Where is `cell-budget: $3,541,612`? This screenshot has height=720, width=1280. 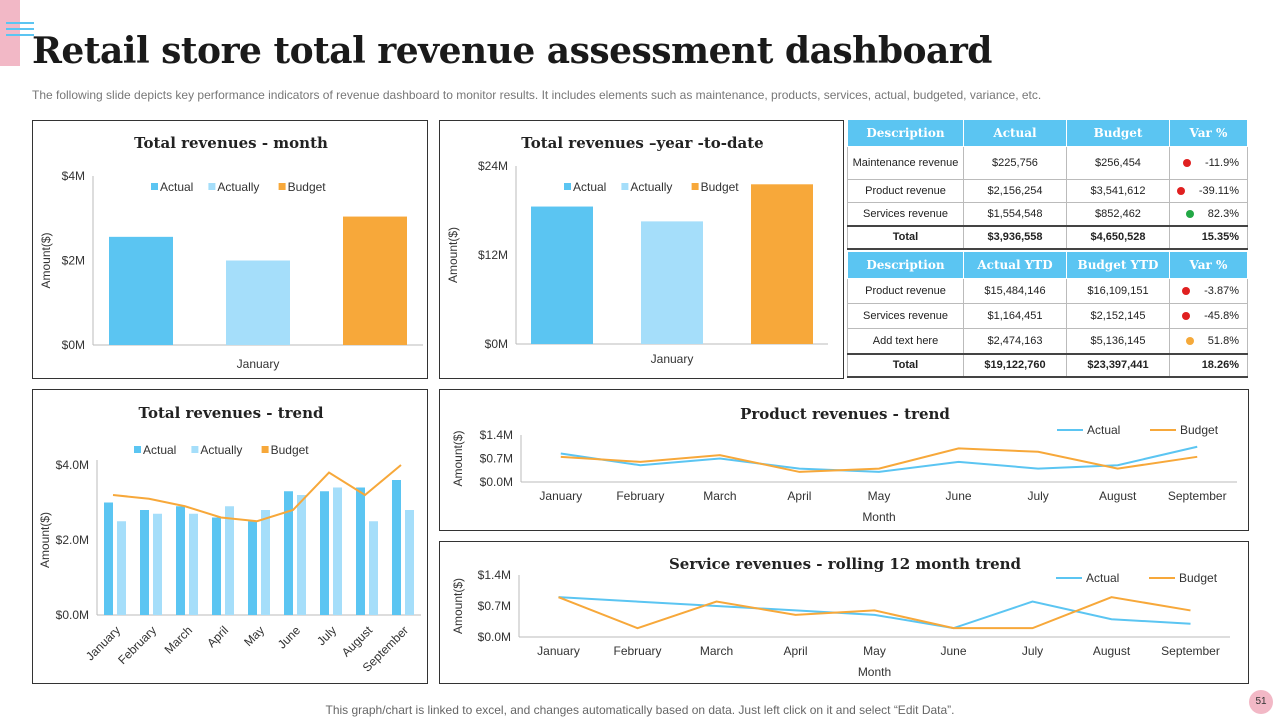
cell-budget: $3,541,612 is located at coordinates (1118, 191).